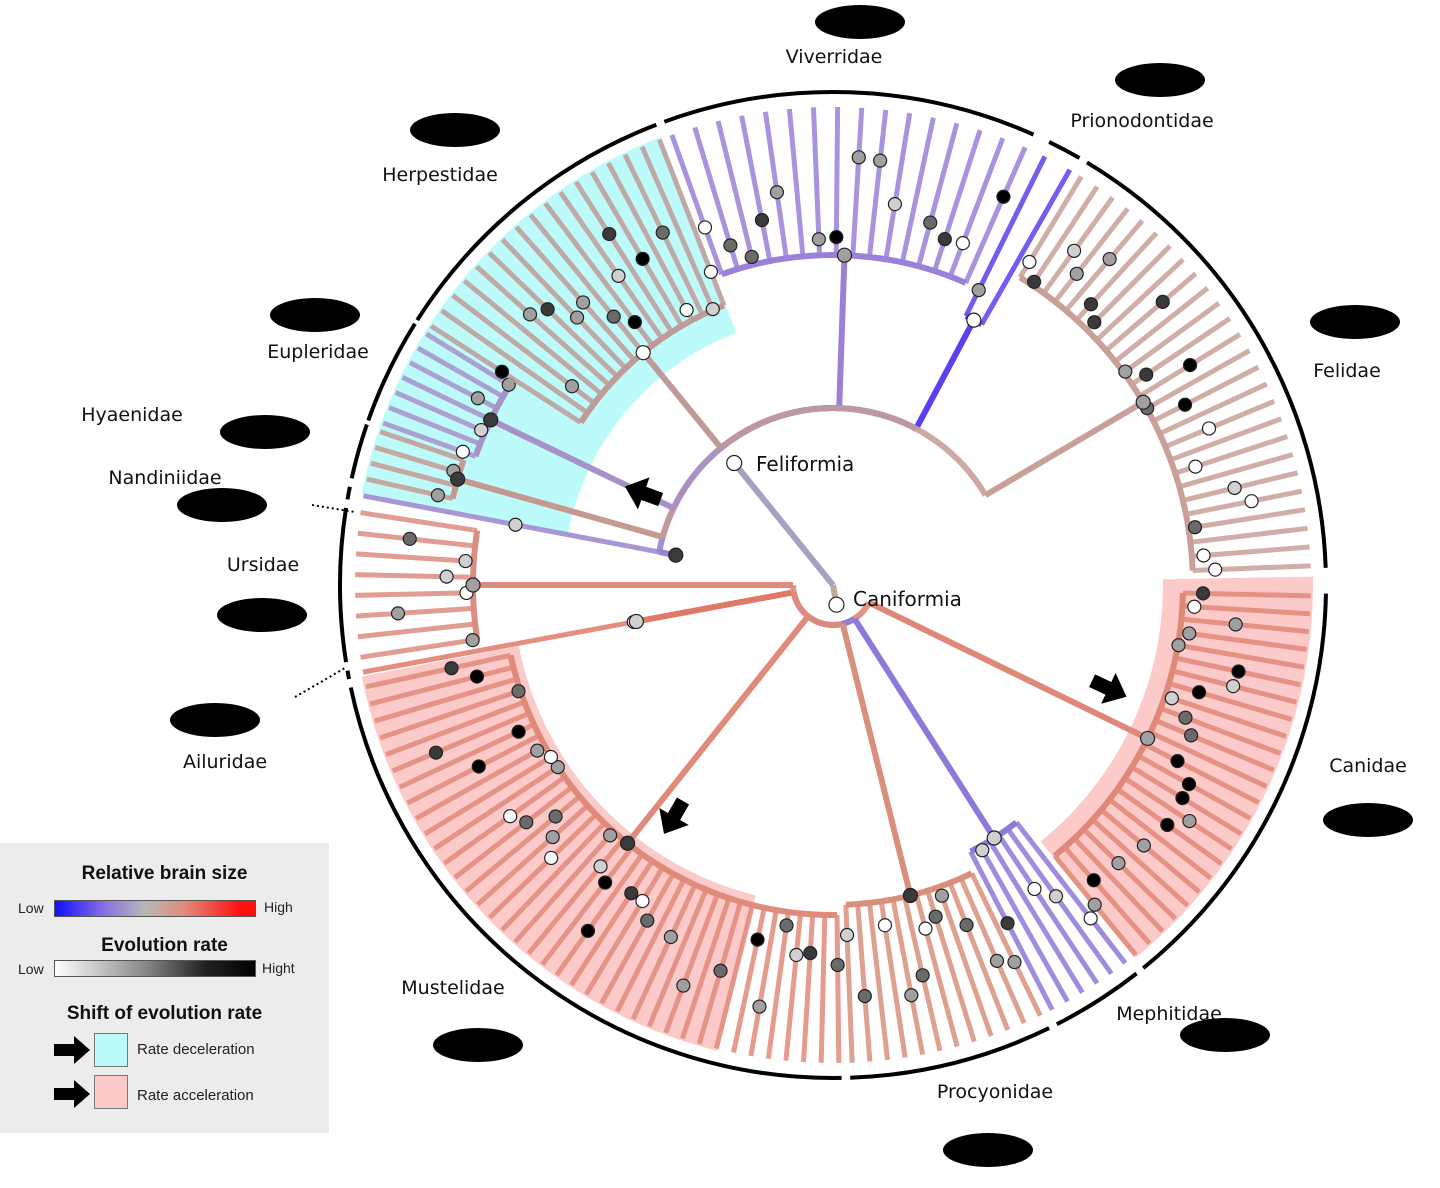  I want to click on legend-title-shift: Shift of evolution rate, so click(164, 1013).